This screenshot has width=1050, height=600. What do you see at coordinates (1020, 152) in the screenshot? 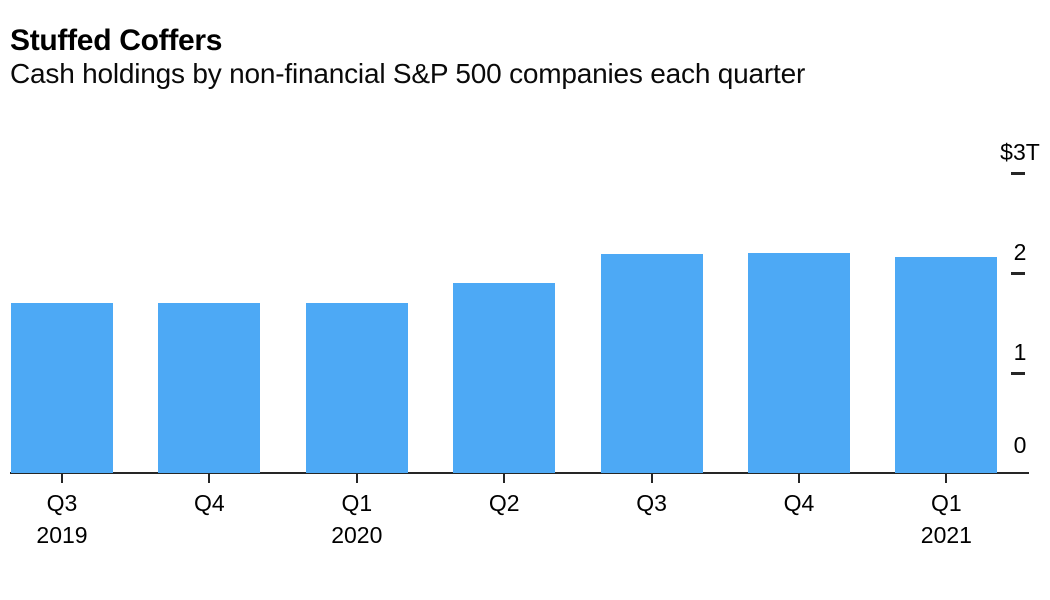
I see `y-axis-label: $3T` at bounding box center [1020, 152].